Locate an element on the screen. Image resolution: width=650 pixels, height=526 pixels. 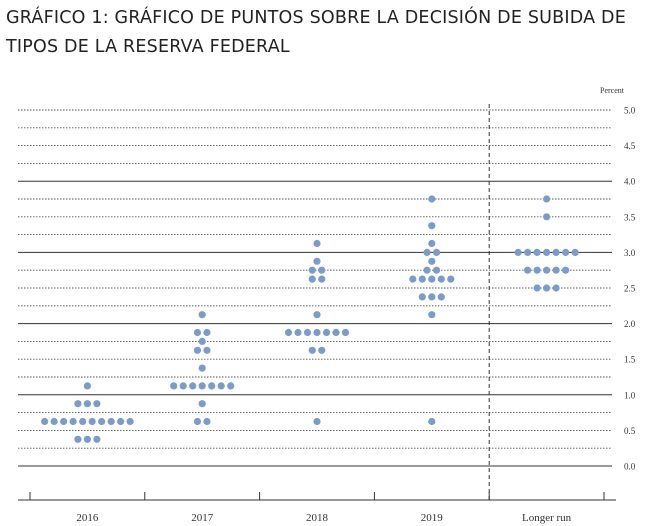
y-tick-label: 0.5 is located at coordinates (630, 431).